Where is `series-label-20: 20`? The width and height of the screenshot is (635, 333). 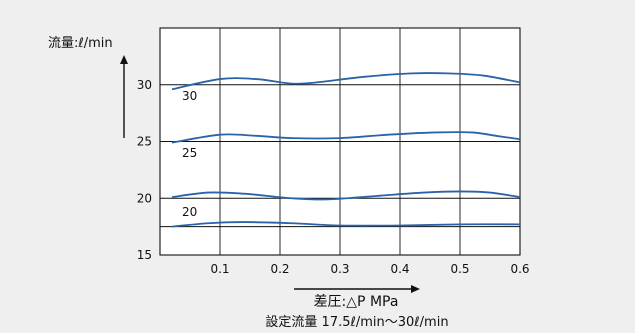 series-label-20: 20 is located at coordinates (189, 212).